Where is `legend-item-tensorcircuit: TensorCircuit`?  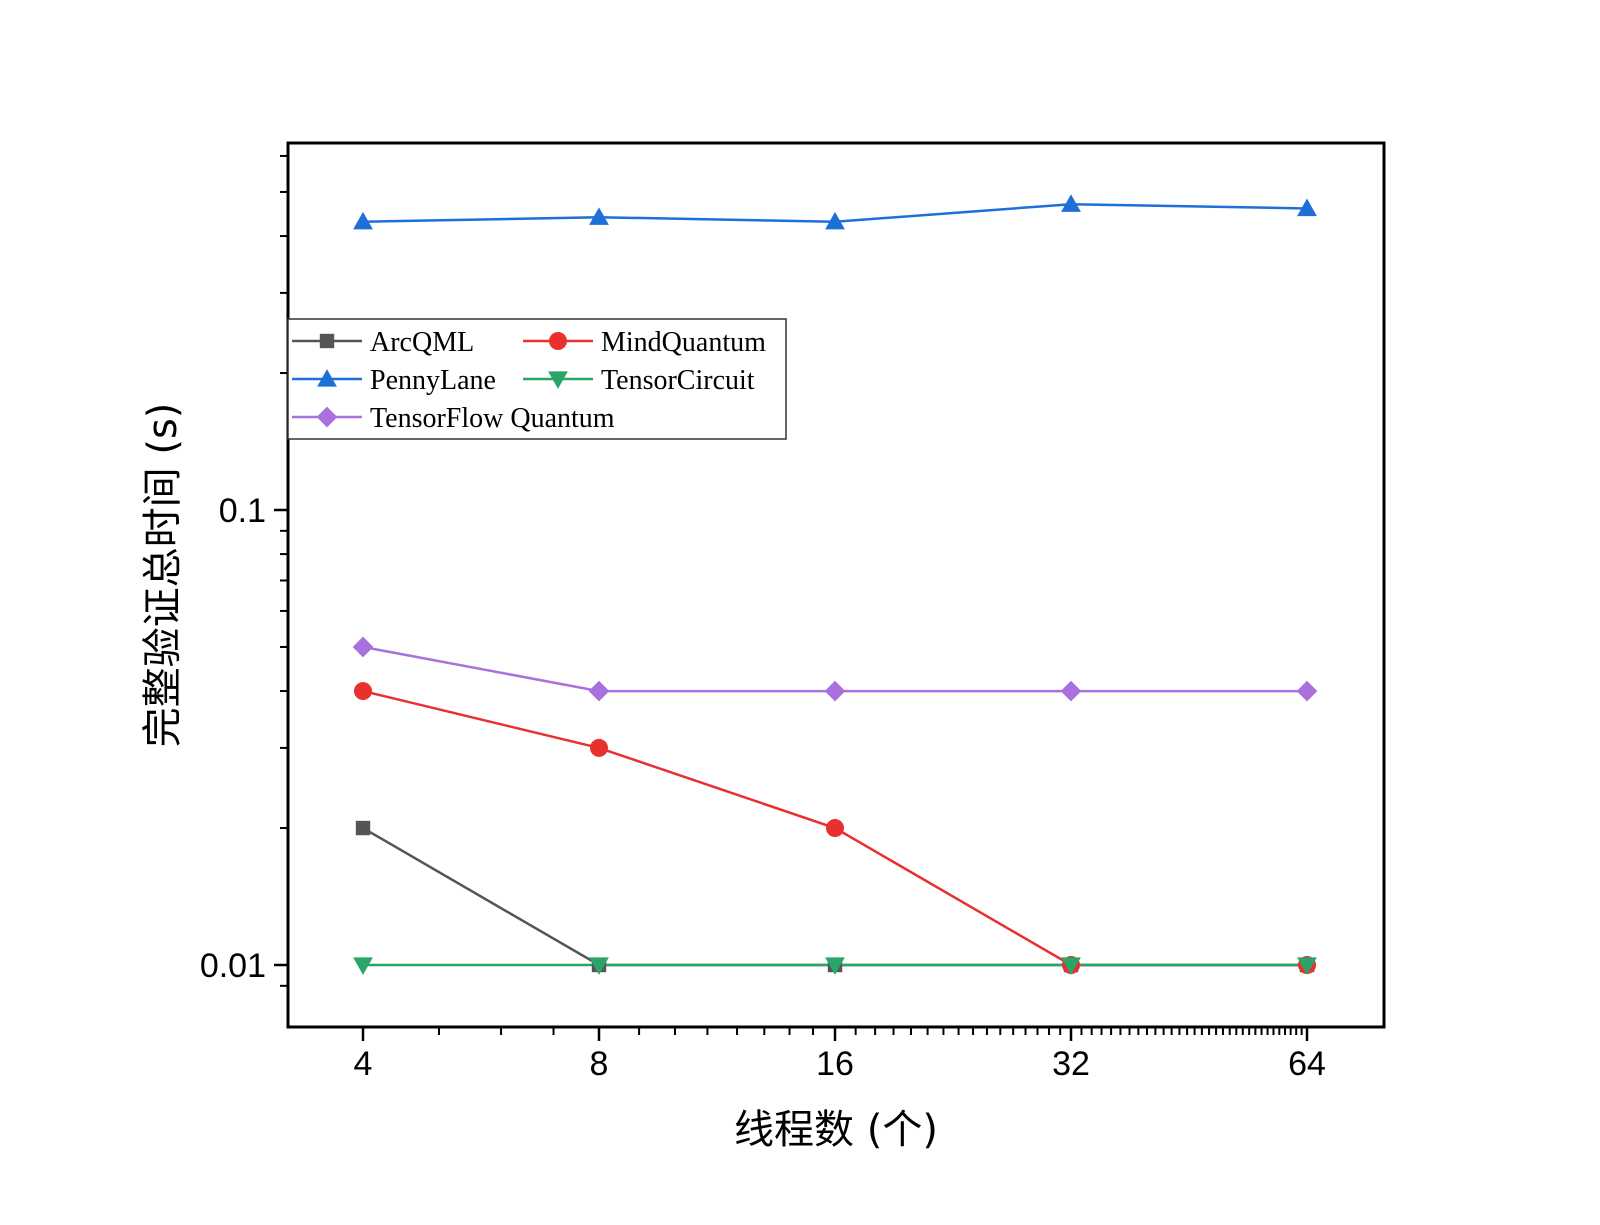 legend-item-tensorcircuit: TensorCircuit is located at coordinates (639, 380).